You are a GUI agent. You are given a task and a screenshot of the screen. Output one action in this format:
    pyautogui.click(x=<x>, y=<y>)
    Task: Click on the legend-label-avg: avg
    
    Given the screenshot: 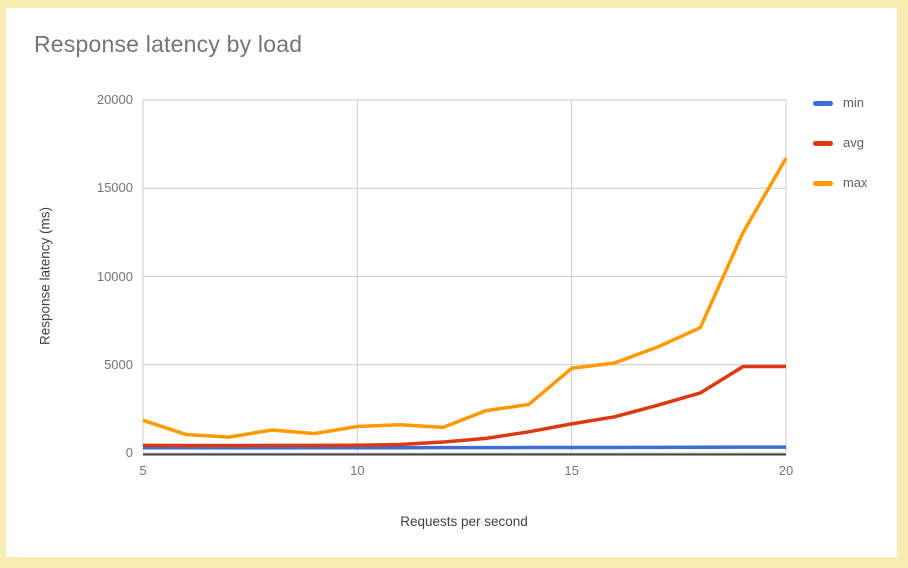 What is the action you would take?
    pyautogui.click(x=853, y=142)
    